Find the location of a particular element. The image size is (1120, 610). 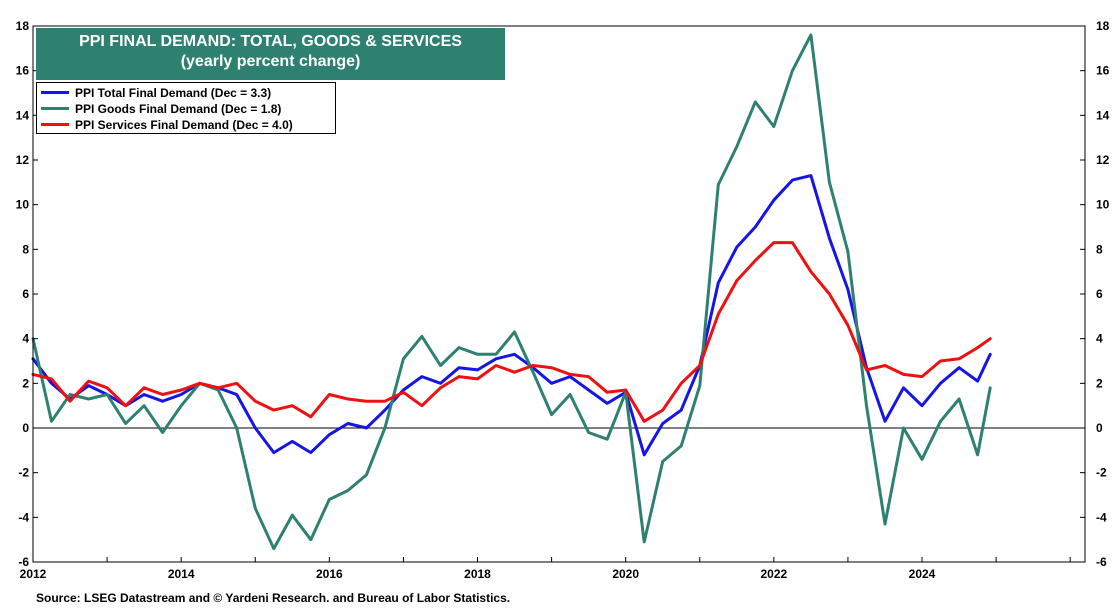

x-tick-label: 2024 is located at coordinates (922, 574).